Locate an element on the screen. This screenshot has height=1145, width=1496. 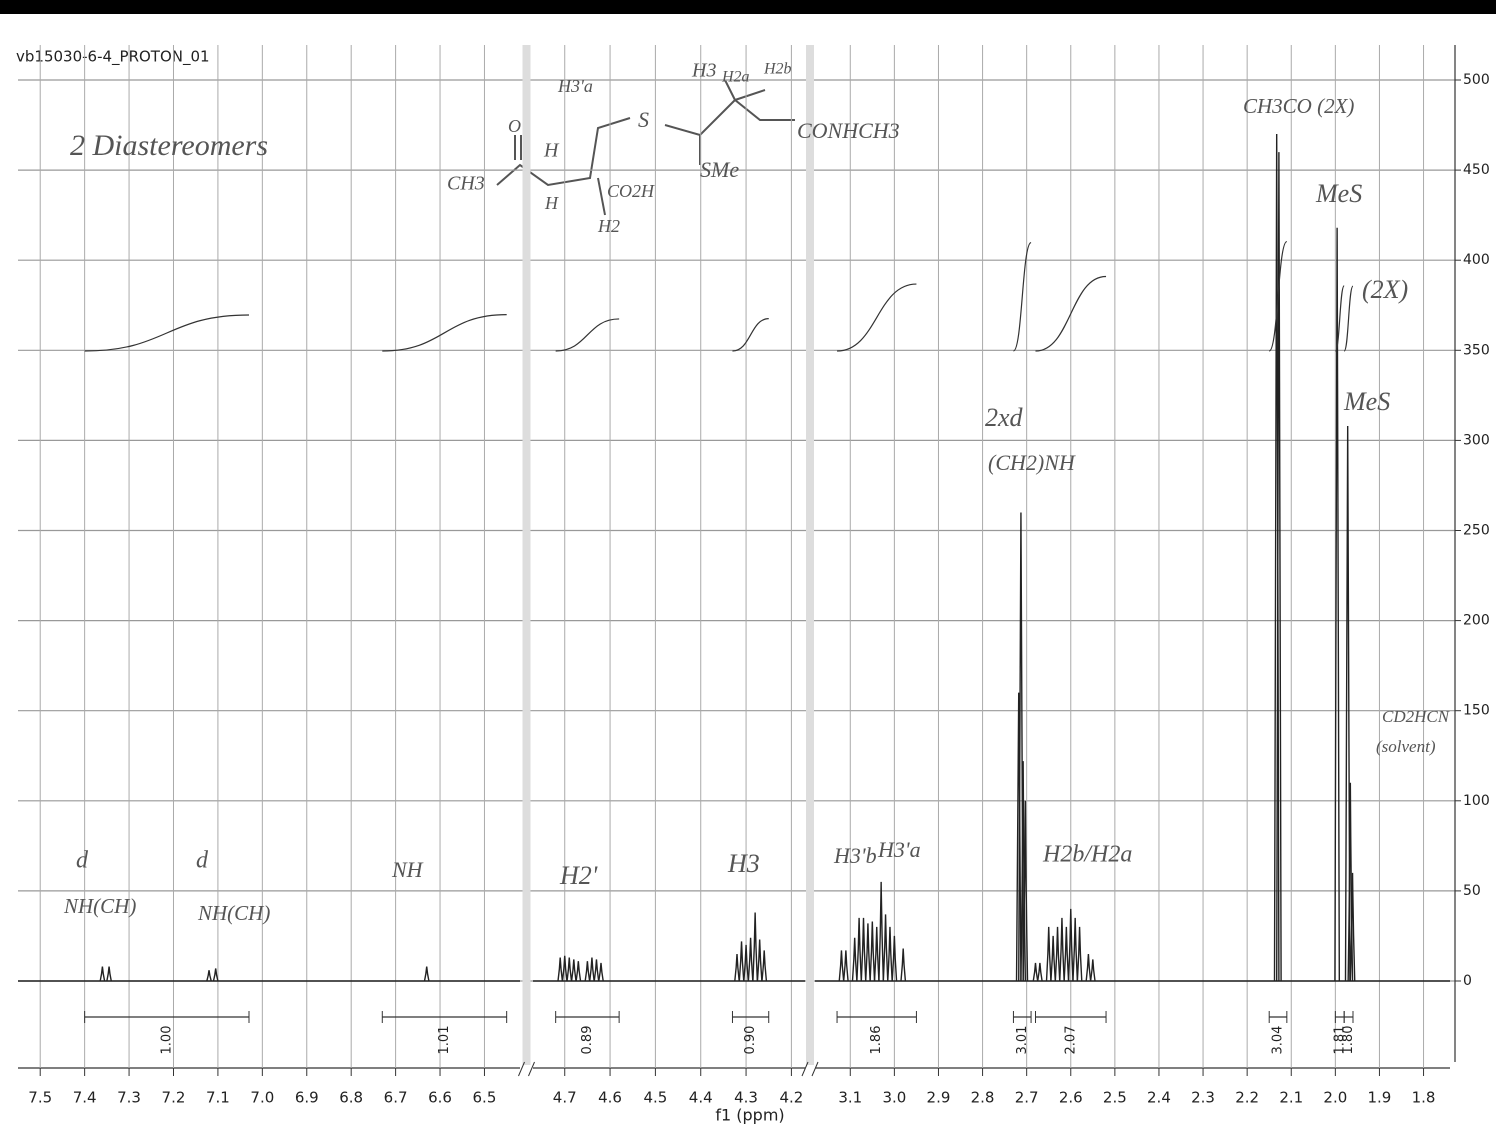
structure-bonds is located at coordinates (645, 147).